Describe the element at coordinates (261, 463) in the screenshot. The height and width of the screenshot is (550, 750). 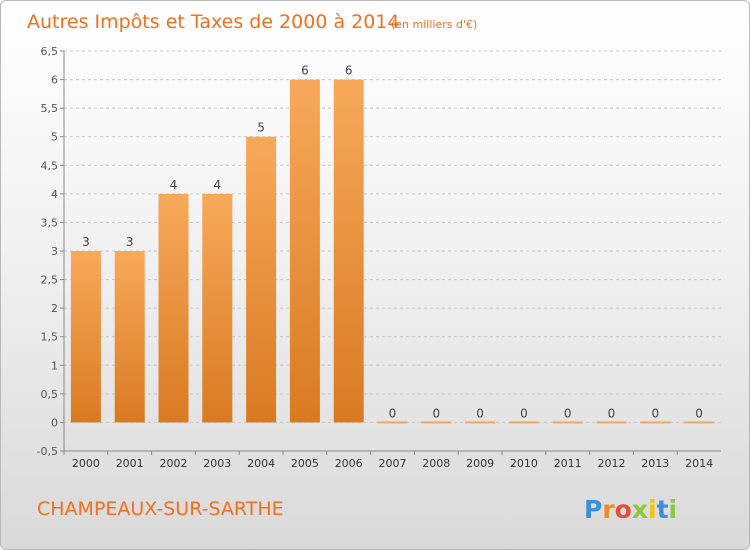
I see `x-tick-label: 2004` at that location.